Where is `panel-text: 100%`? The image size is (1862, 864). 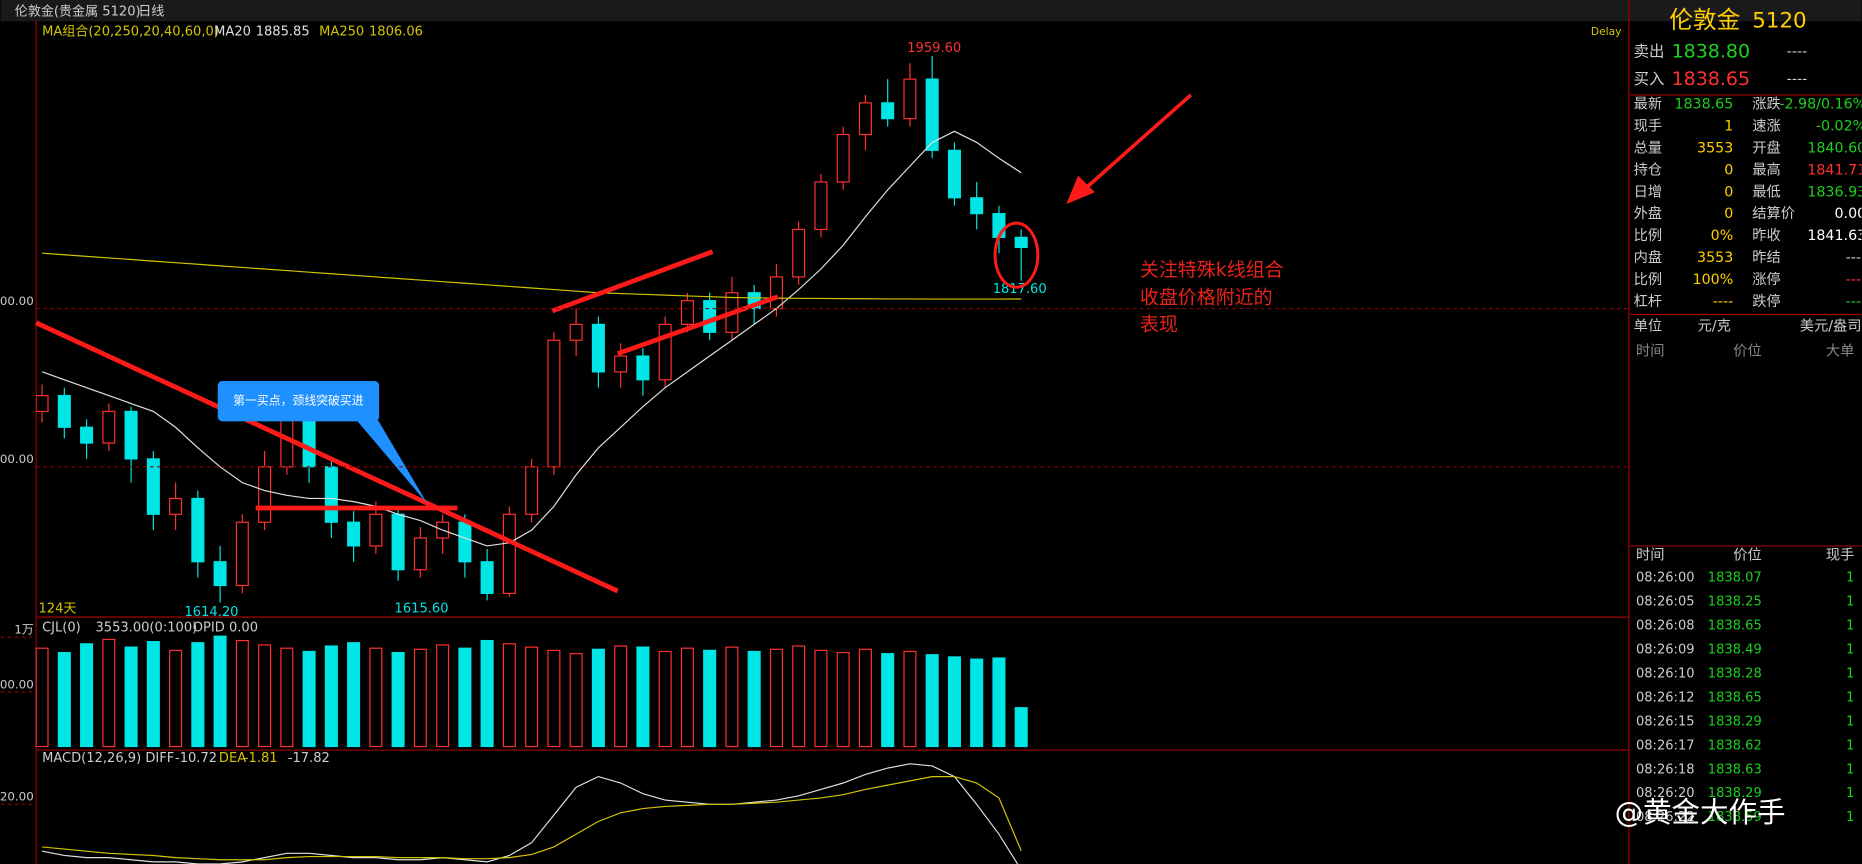 panel-text: 100% is located at coordinates (1713, 280).